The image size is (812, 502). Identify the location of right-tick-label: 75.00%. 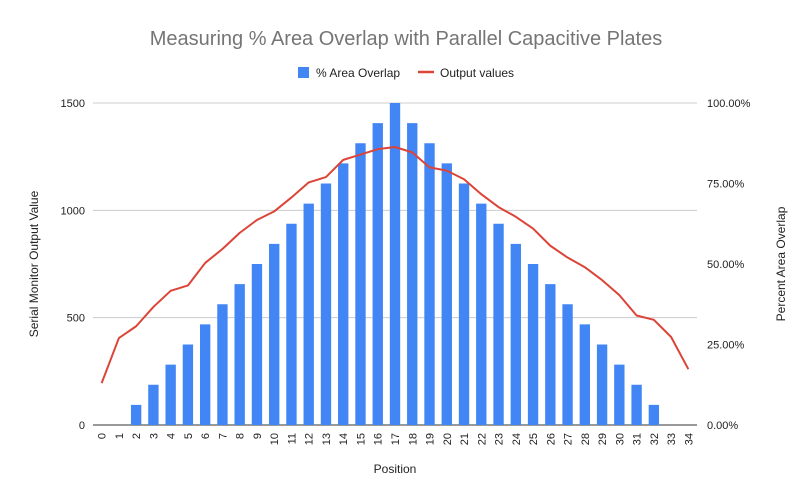
(726, 185).